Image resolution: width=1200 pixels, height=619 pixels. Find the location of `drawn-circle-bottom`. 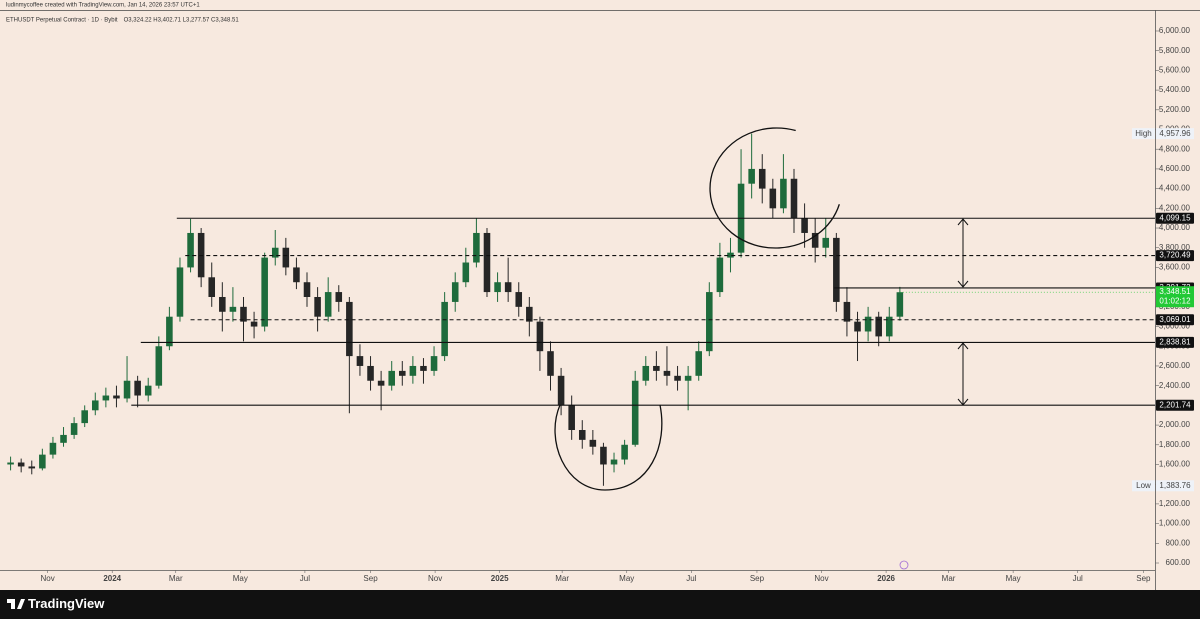

drawn-circle-bottom is located at coordinates (608, 447).